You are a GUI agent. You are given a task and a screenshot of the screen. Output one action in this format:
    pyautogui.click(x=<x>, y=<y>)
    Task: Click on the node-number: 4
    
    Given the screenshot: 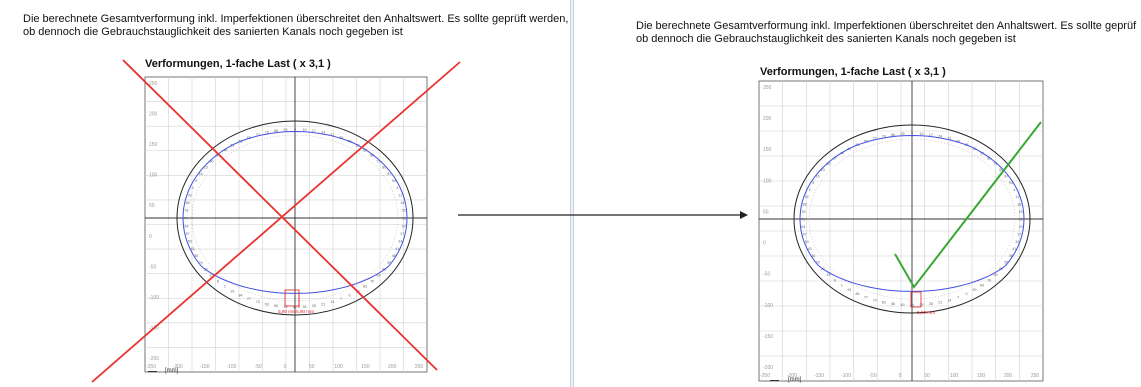 What is the action you would take?
    pyautogui.click(x=397, y=188)
    